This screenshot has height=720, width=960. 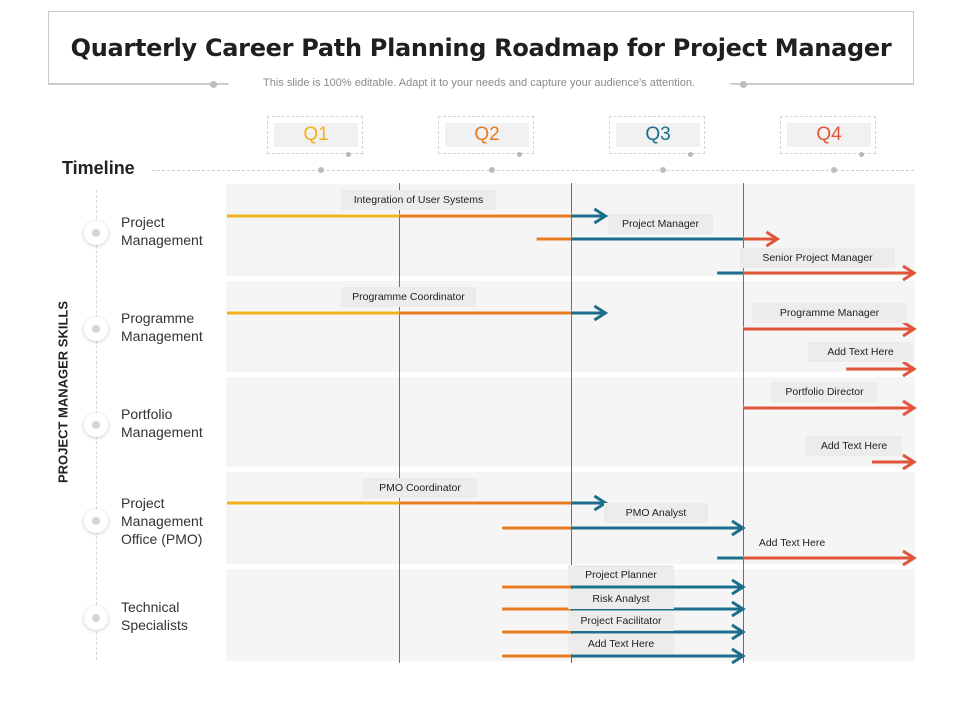 I want to click on quarter-label: Q3, so click(x=658, y=135).